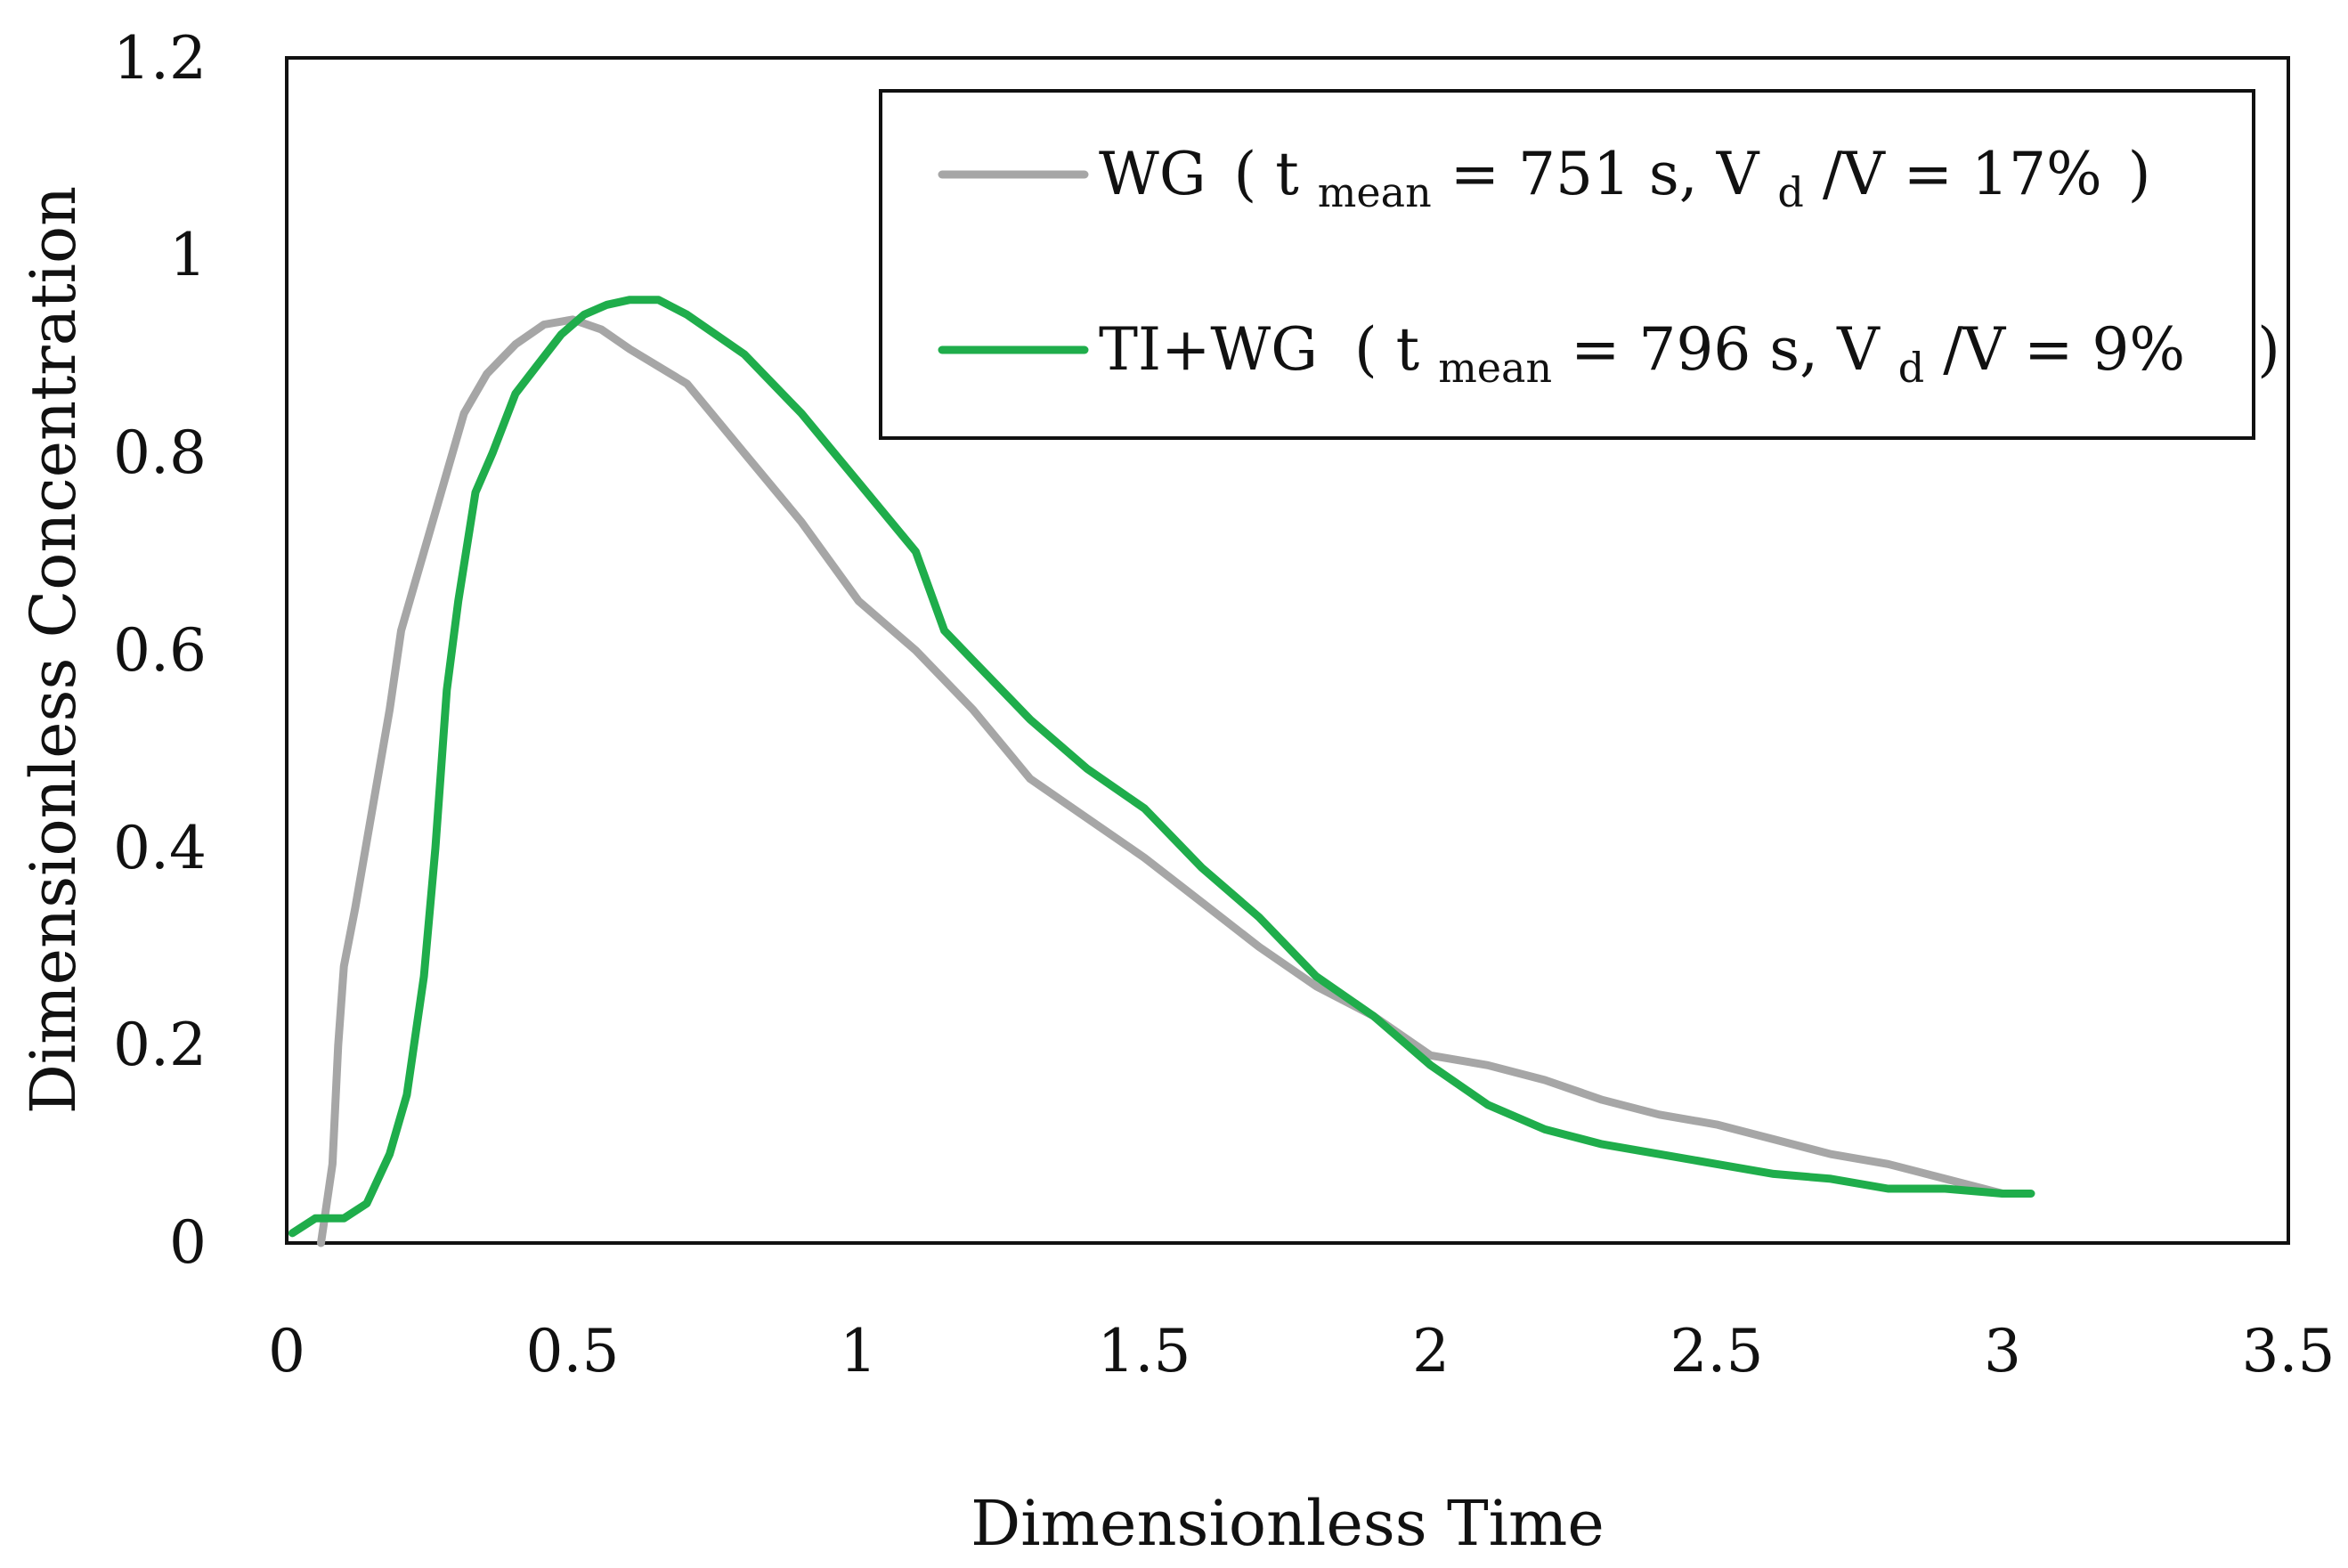 The height and width of the screenshot is (1568, 2348). What do you see at coordinates (160, 452) in the screenshot?
I see `y-tick-label: 0.8` at bounding box center [160, 452].